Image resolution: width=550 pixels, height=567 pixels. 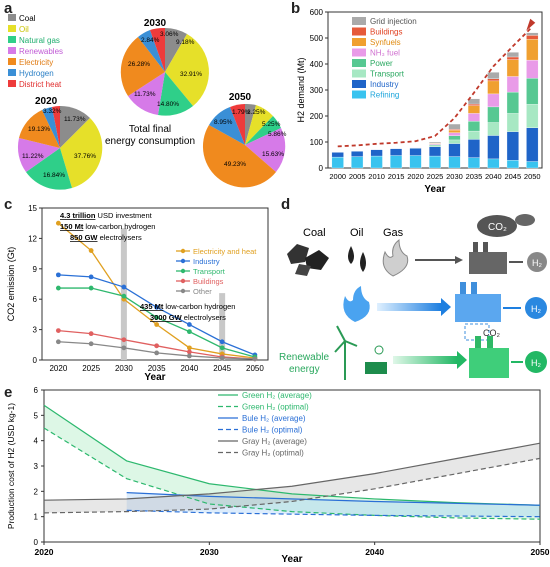 I want to click on factory-blue-icon, so click(x=478, y=311).